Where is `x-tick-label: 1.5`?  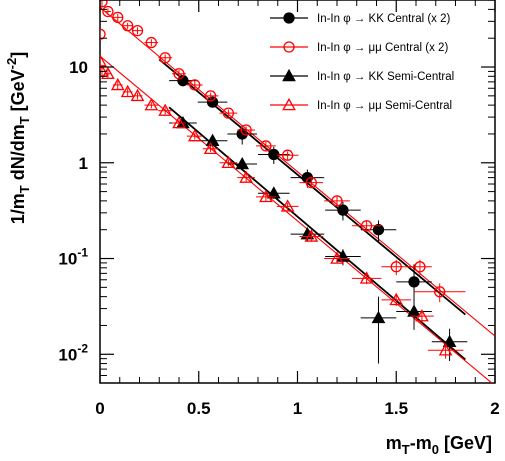 x-tick-label: 1.5 is located at coordinates (396, 408).